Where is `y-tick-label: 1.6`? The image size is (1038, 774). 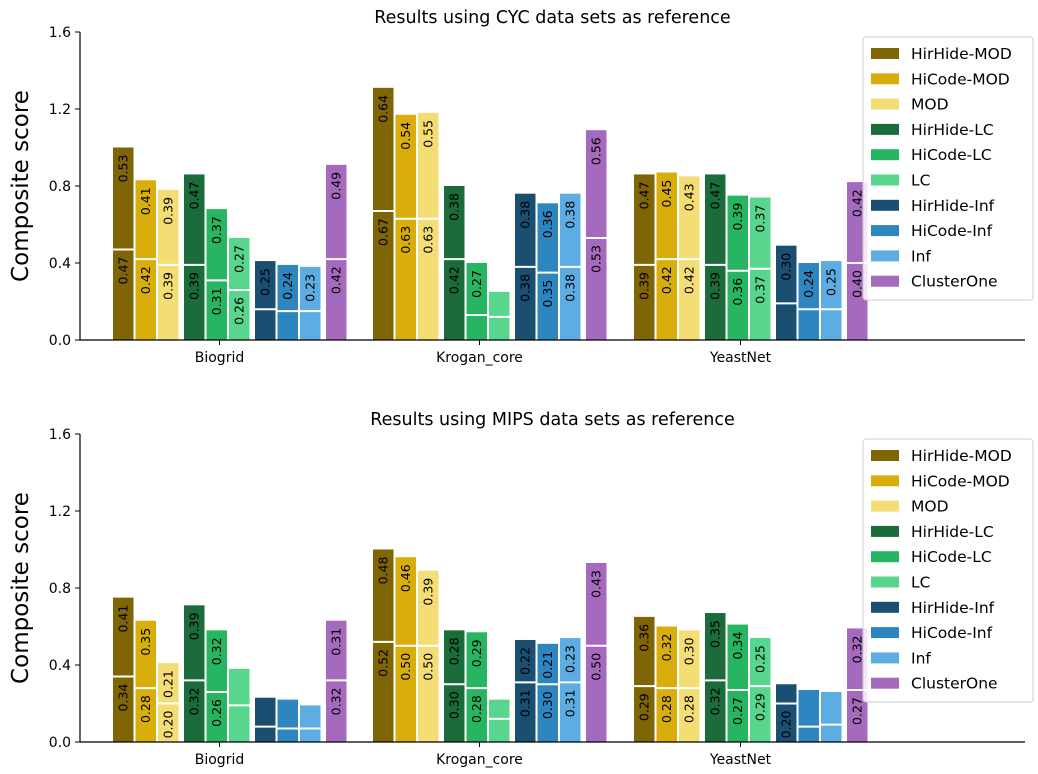 y-tick-label: 1.6 is located at coordinates (60, 33).